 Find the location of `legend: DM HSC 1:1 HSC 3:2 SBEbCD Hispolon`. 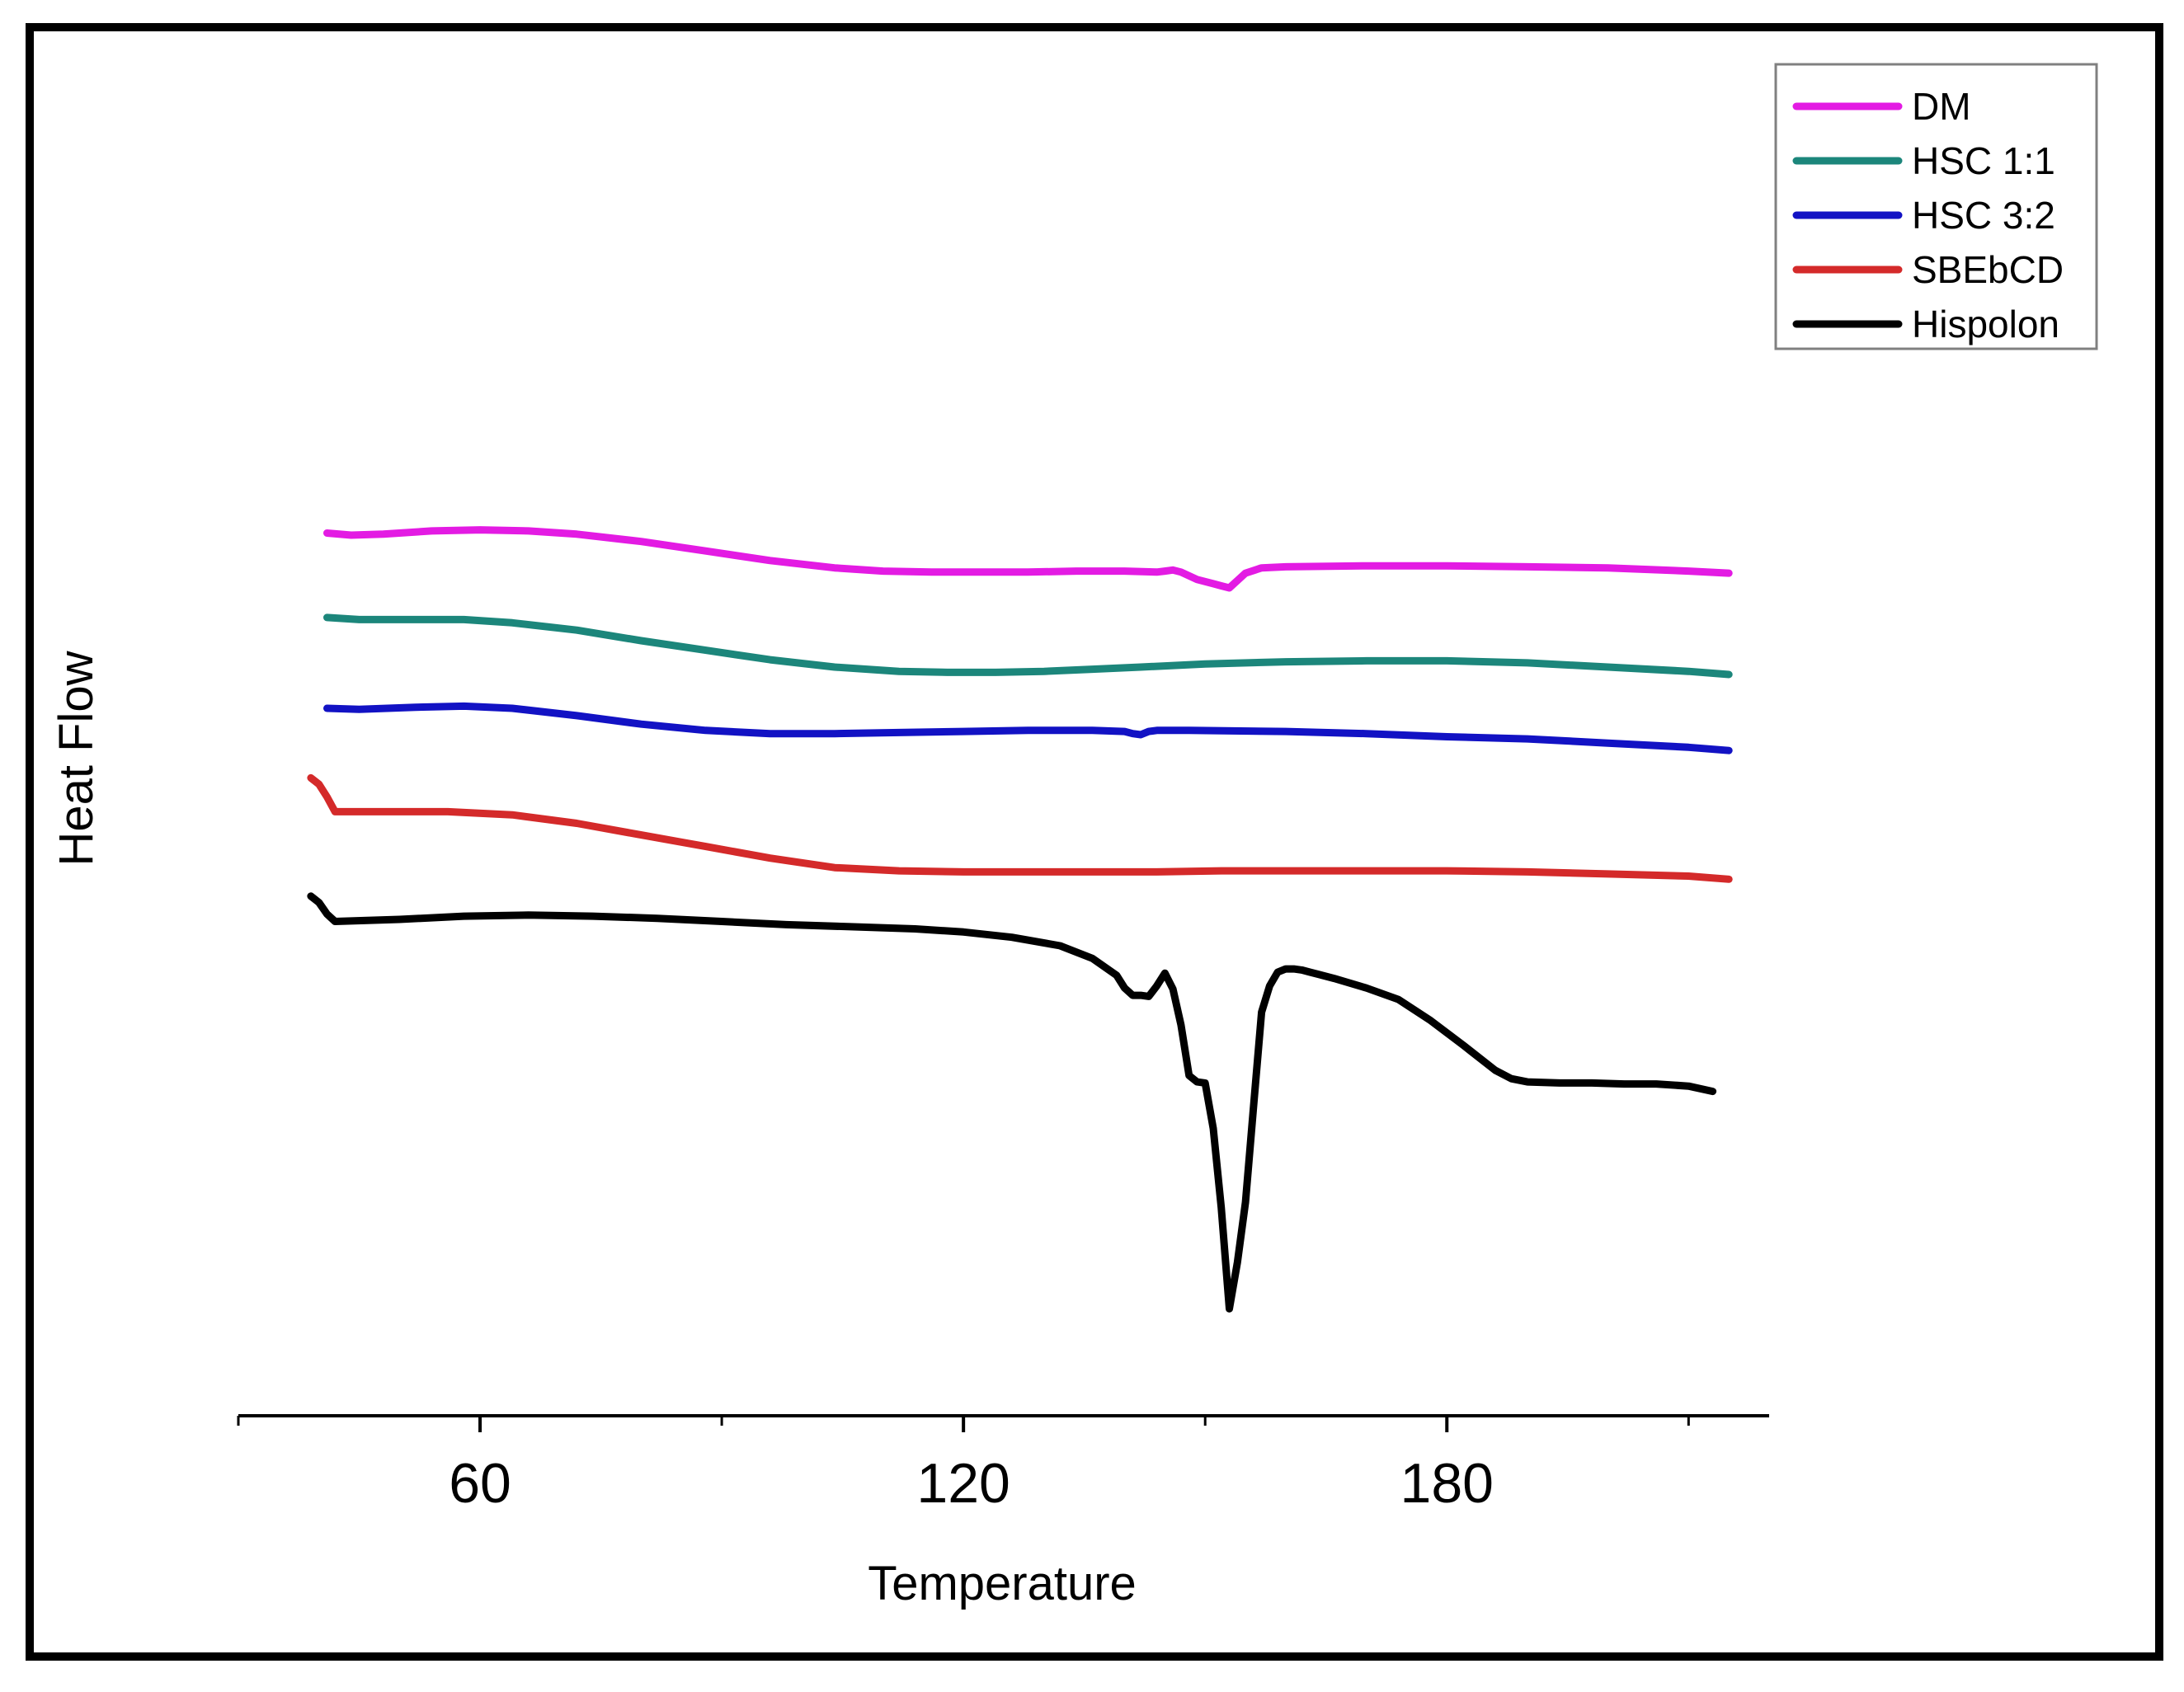

legend: DM HSC 1:1 HSC 3:2 SBEbCD Hispolon is located at coordinates (1936, 207).